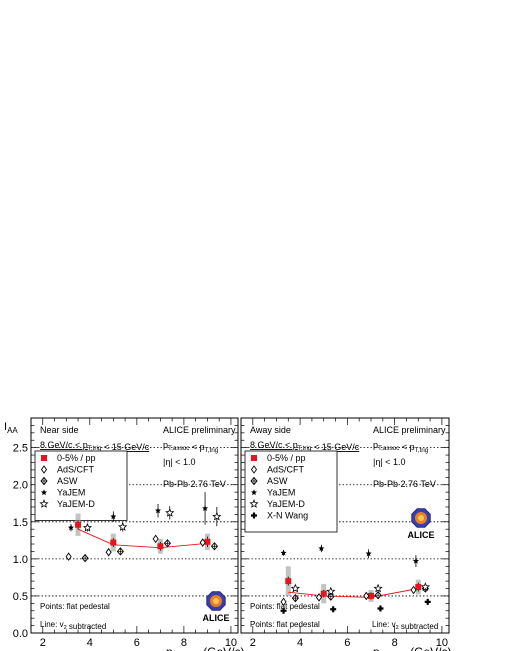  I want to click on x-tick-label: 2, so click(43, 643).